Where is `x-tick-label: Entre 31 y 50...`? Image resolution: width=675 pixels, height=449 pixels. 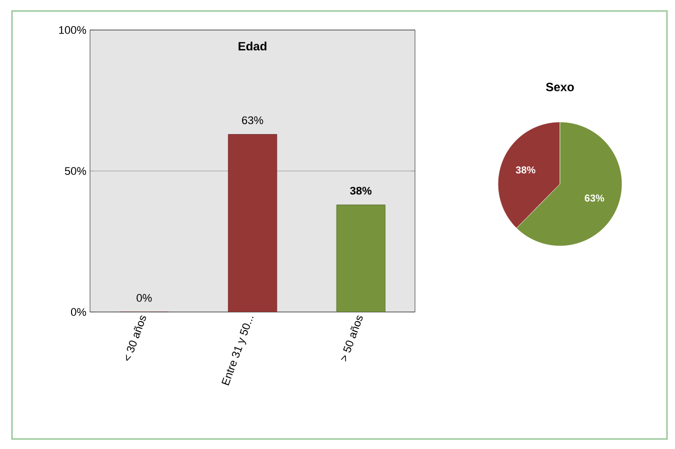
x-tick-label: Entre 31 y 50... is located at coordinates (238, 351).